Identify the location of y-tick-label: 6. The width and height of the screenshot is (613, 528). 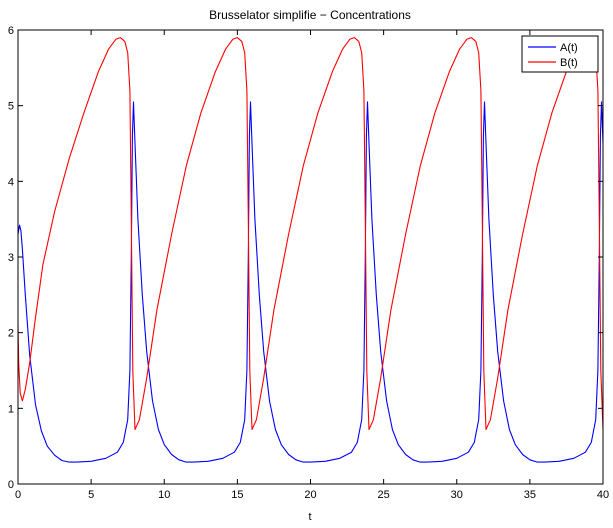
(11, 31).